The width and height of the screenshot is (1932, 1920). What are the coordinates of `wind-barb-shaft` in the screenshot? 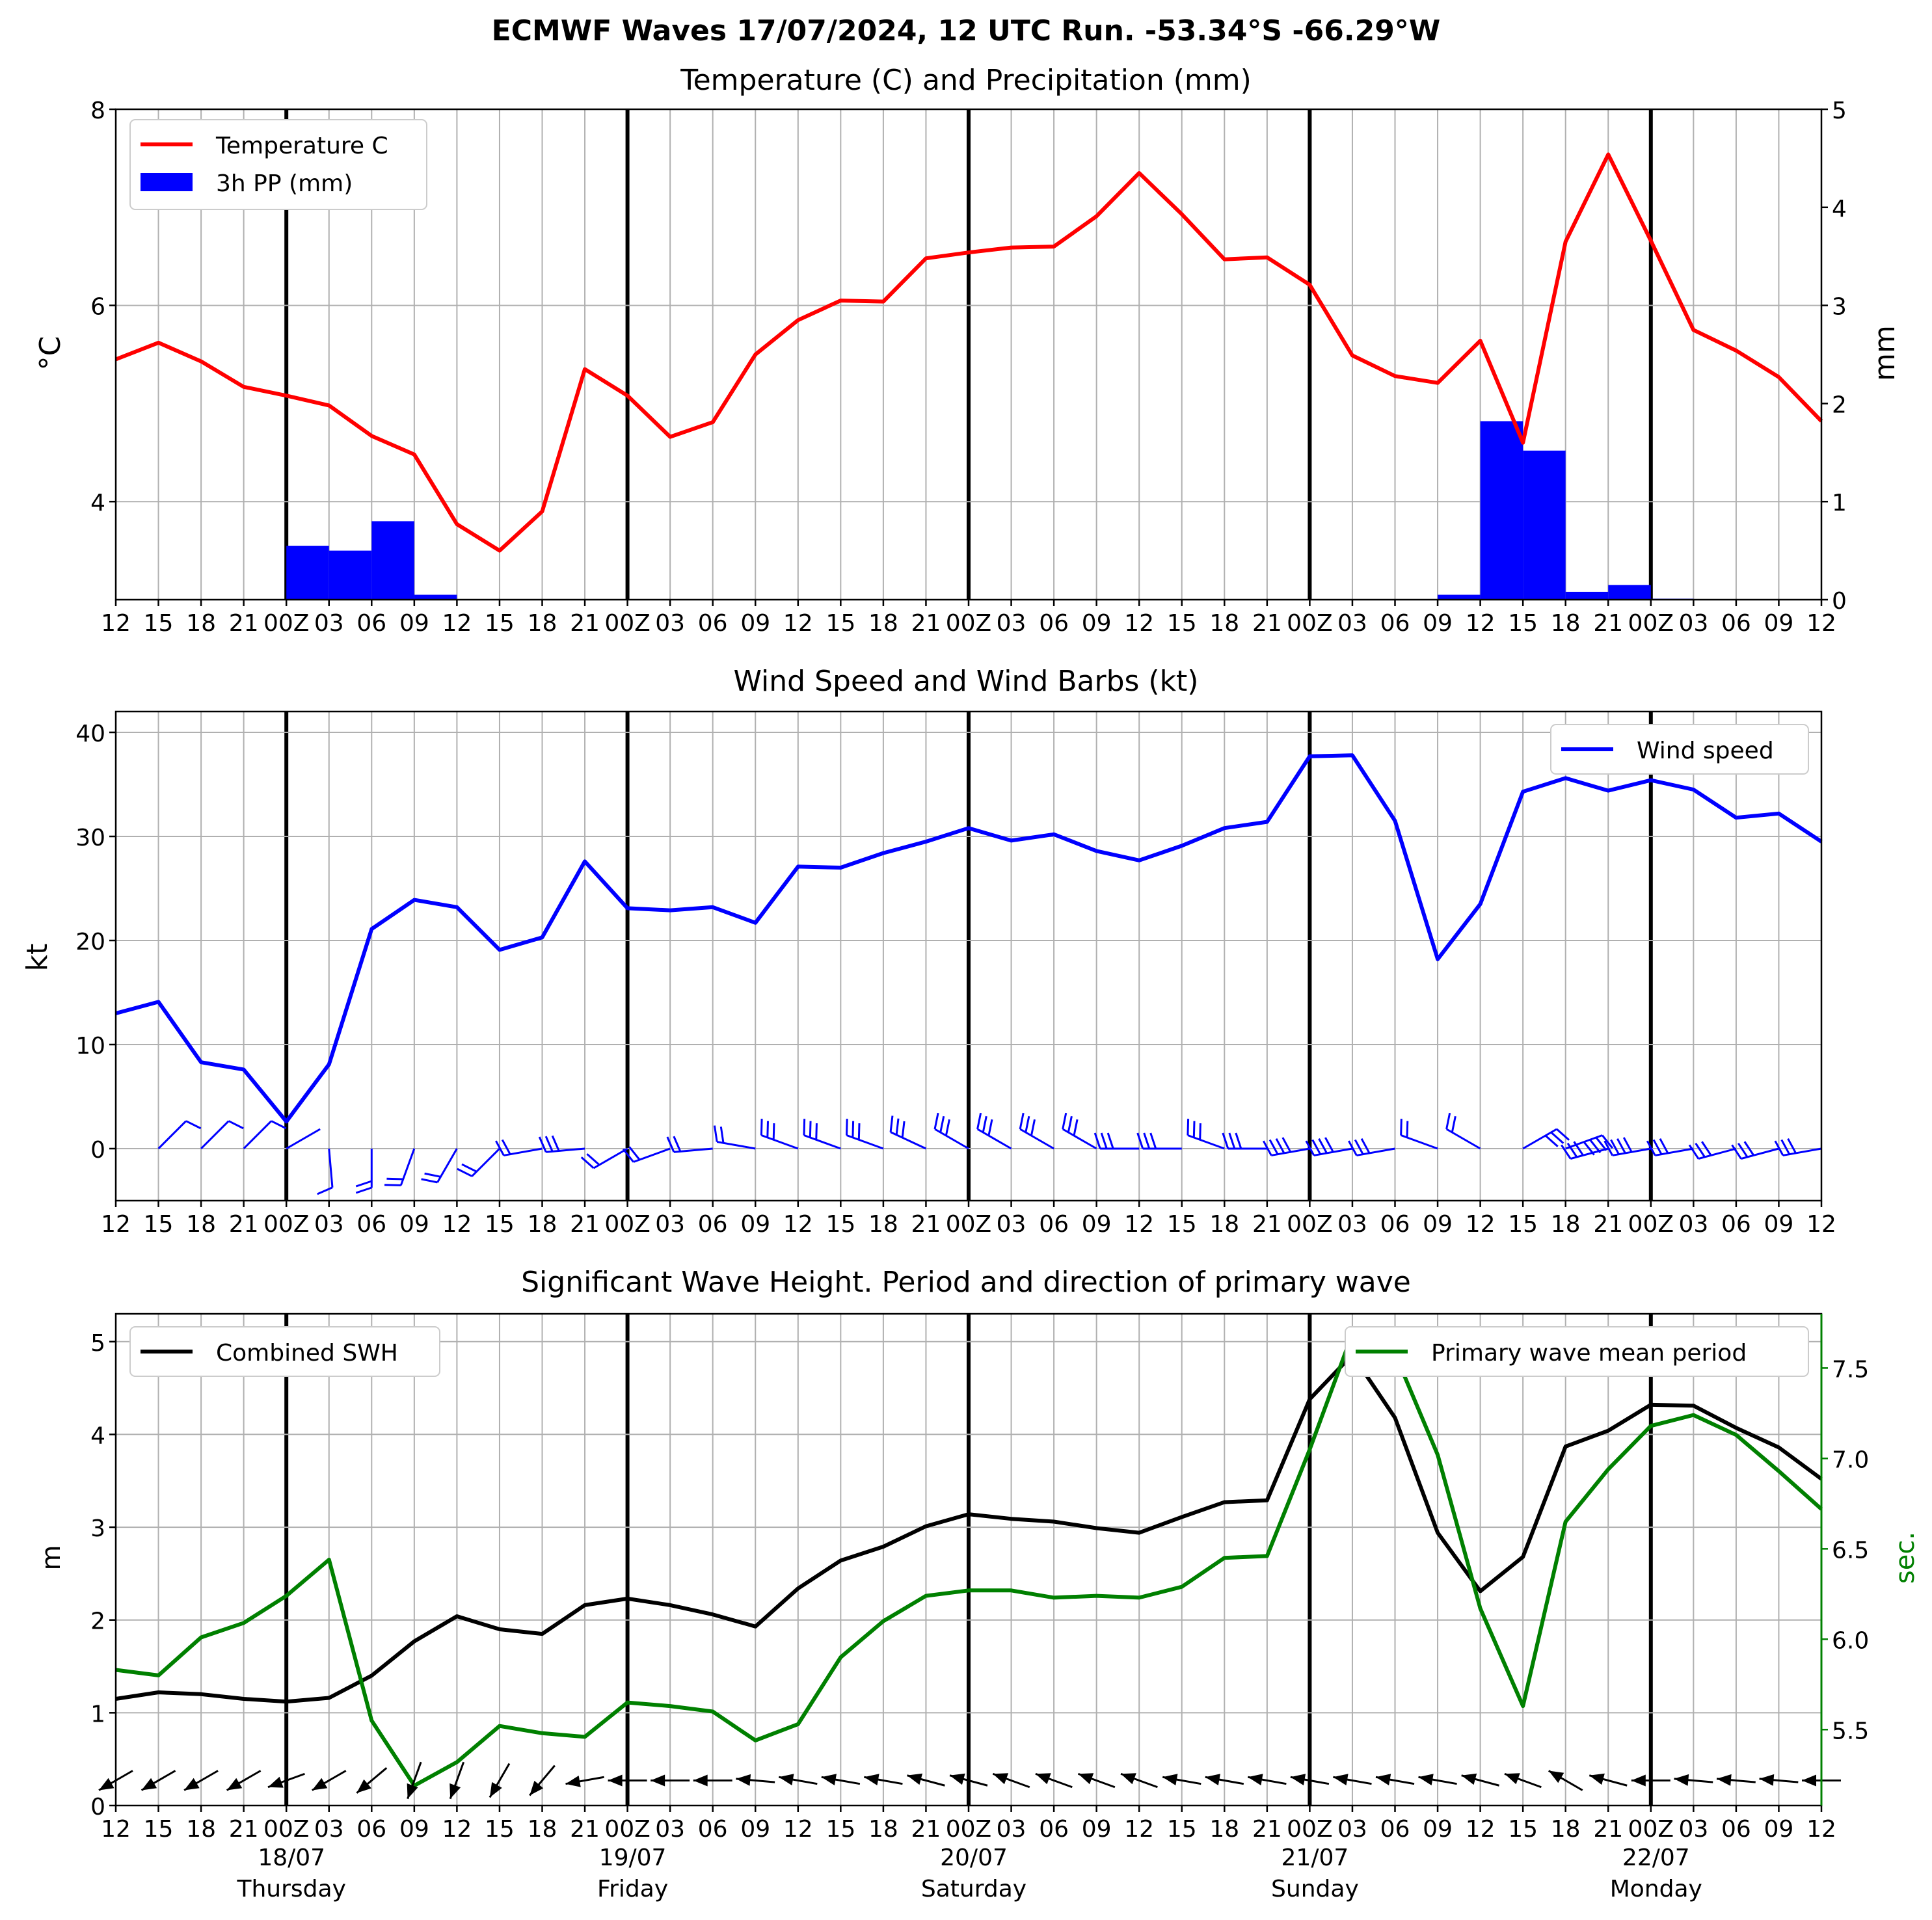 It's located at (331, 1168).